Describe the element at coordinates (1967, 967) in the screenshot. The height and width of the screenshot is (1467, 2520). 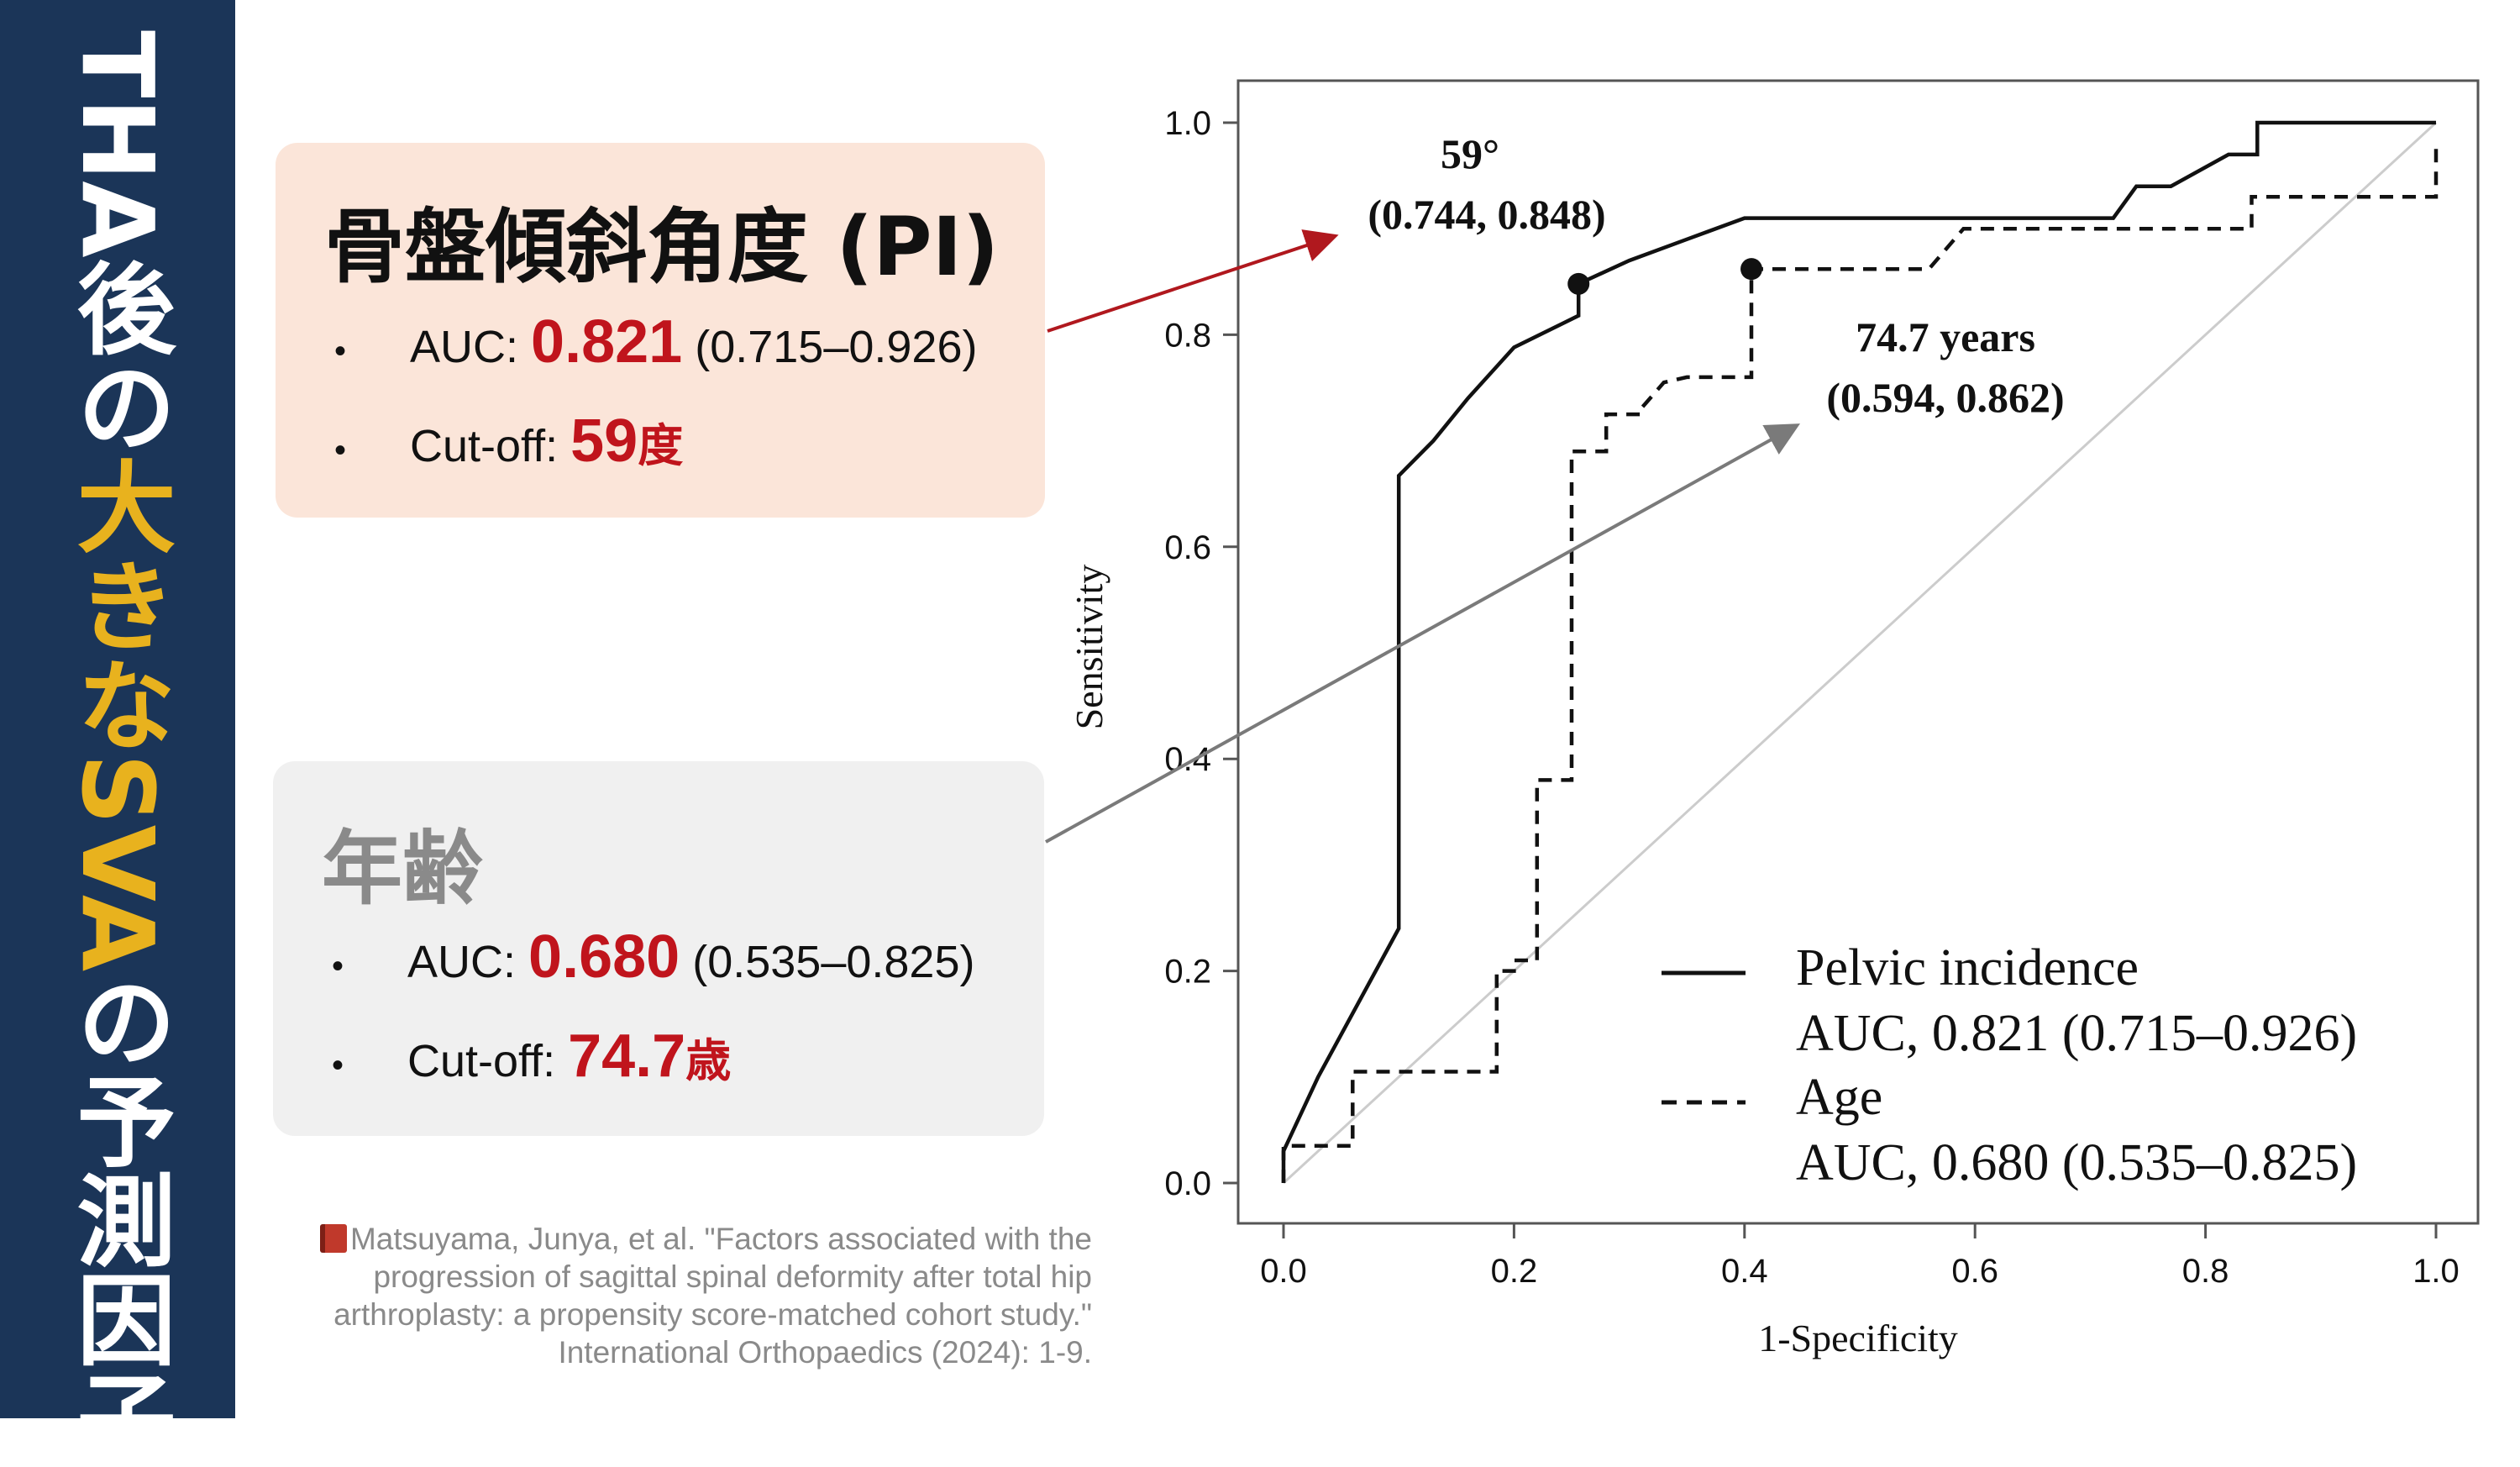
I see `legend-pi-name: Pelvic incidence` at that location.